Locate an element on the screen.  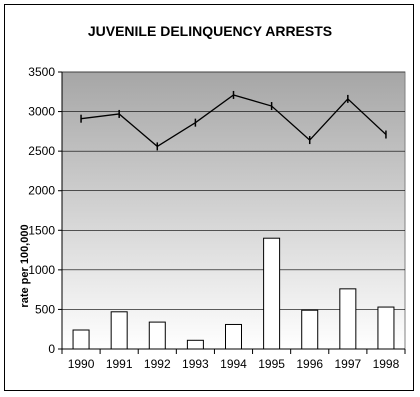
y-tick-label-1500: 1500 is located at coordinates (41, 230).